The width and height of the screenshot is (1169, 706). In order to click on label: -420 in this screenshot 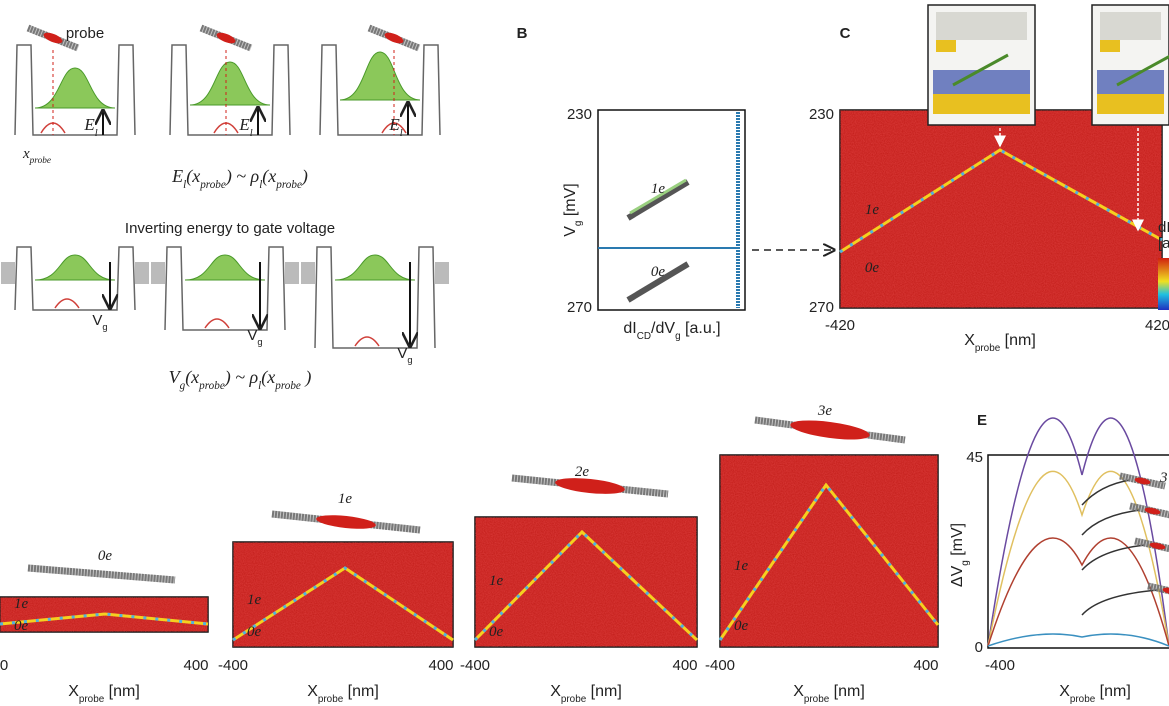, I will do `click(840, 325)`.